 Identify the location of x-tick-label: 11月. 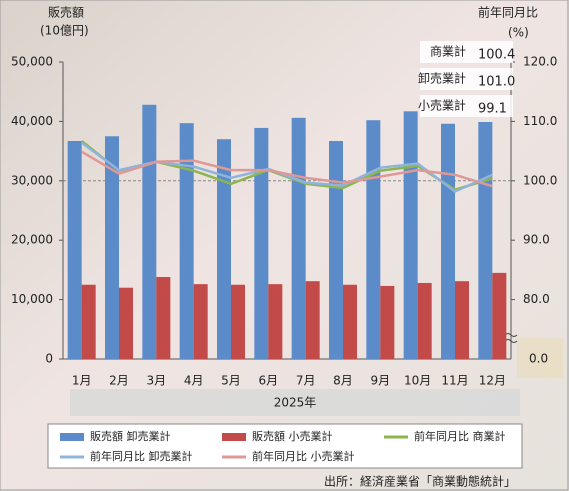
(454, 381).